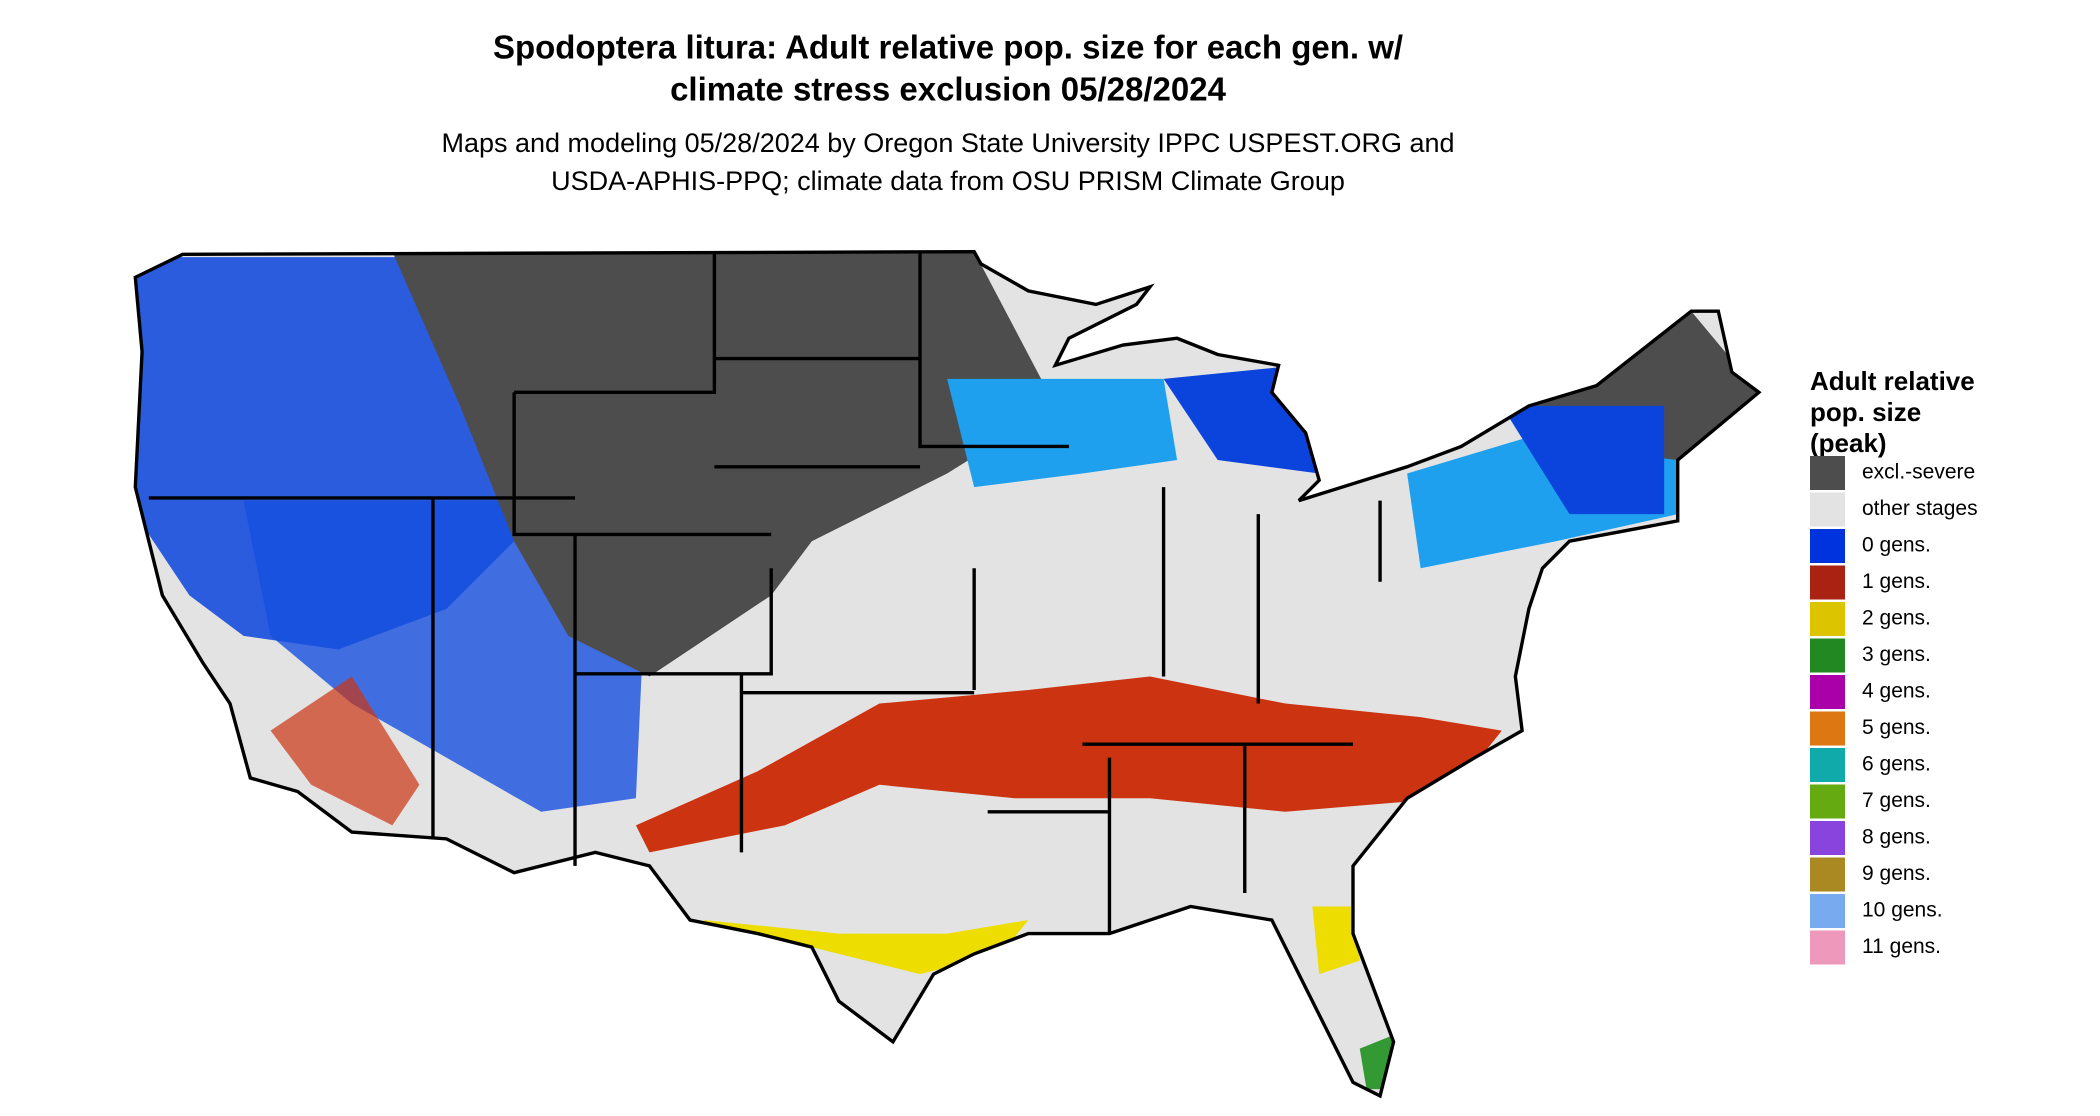 The image size is (2100, 1116). Describe the element at coordinates (1896, 837) in the screenshot. I see `legend-label: 8 gens.` at that location.